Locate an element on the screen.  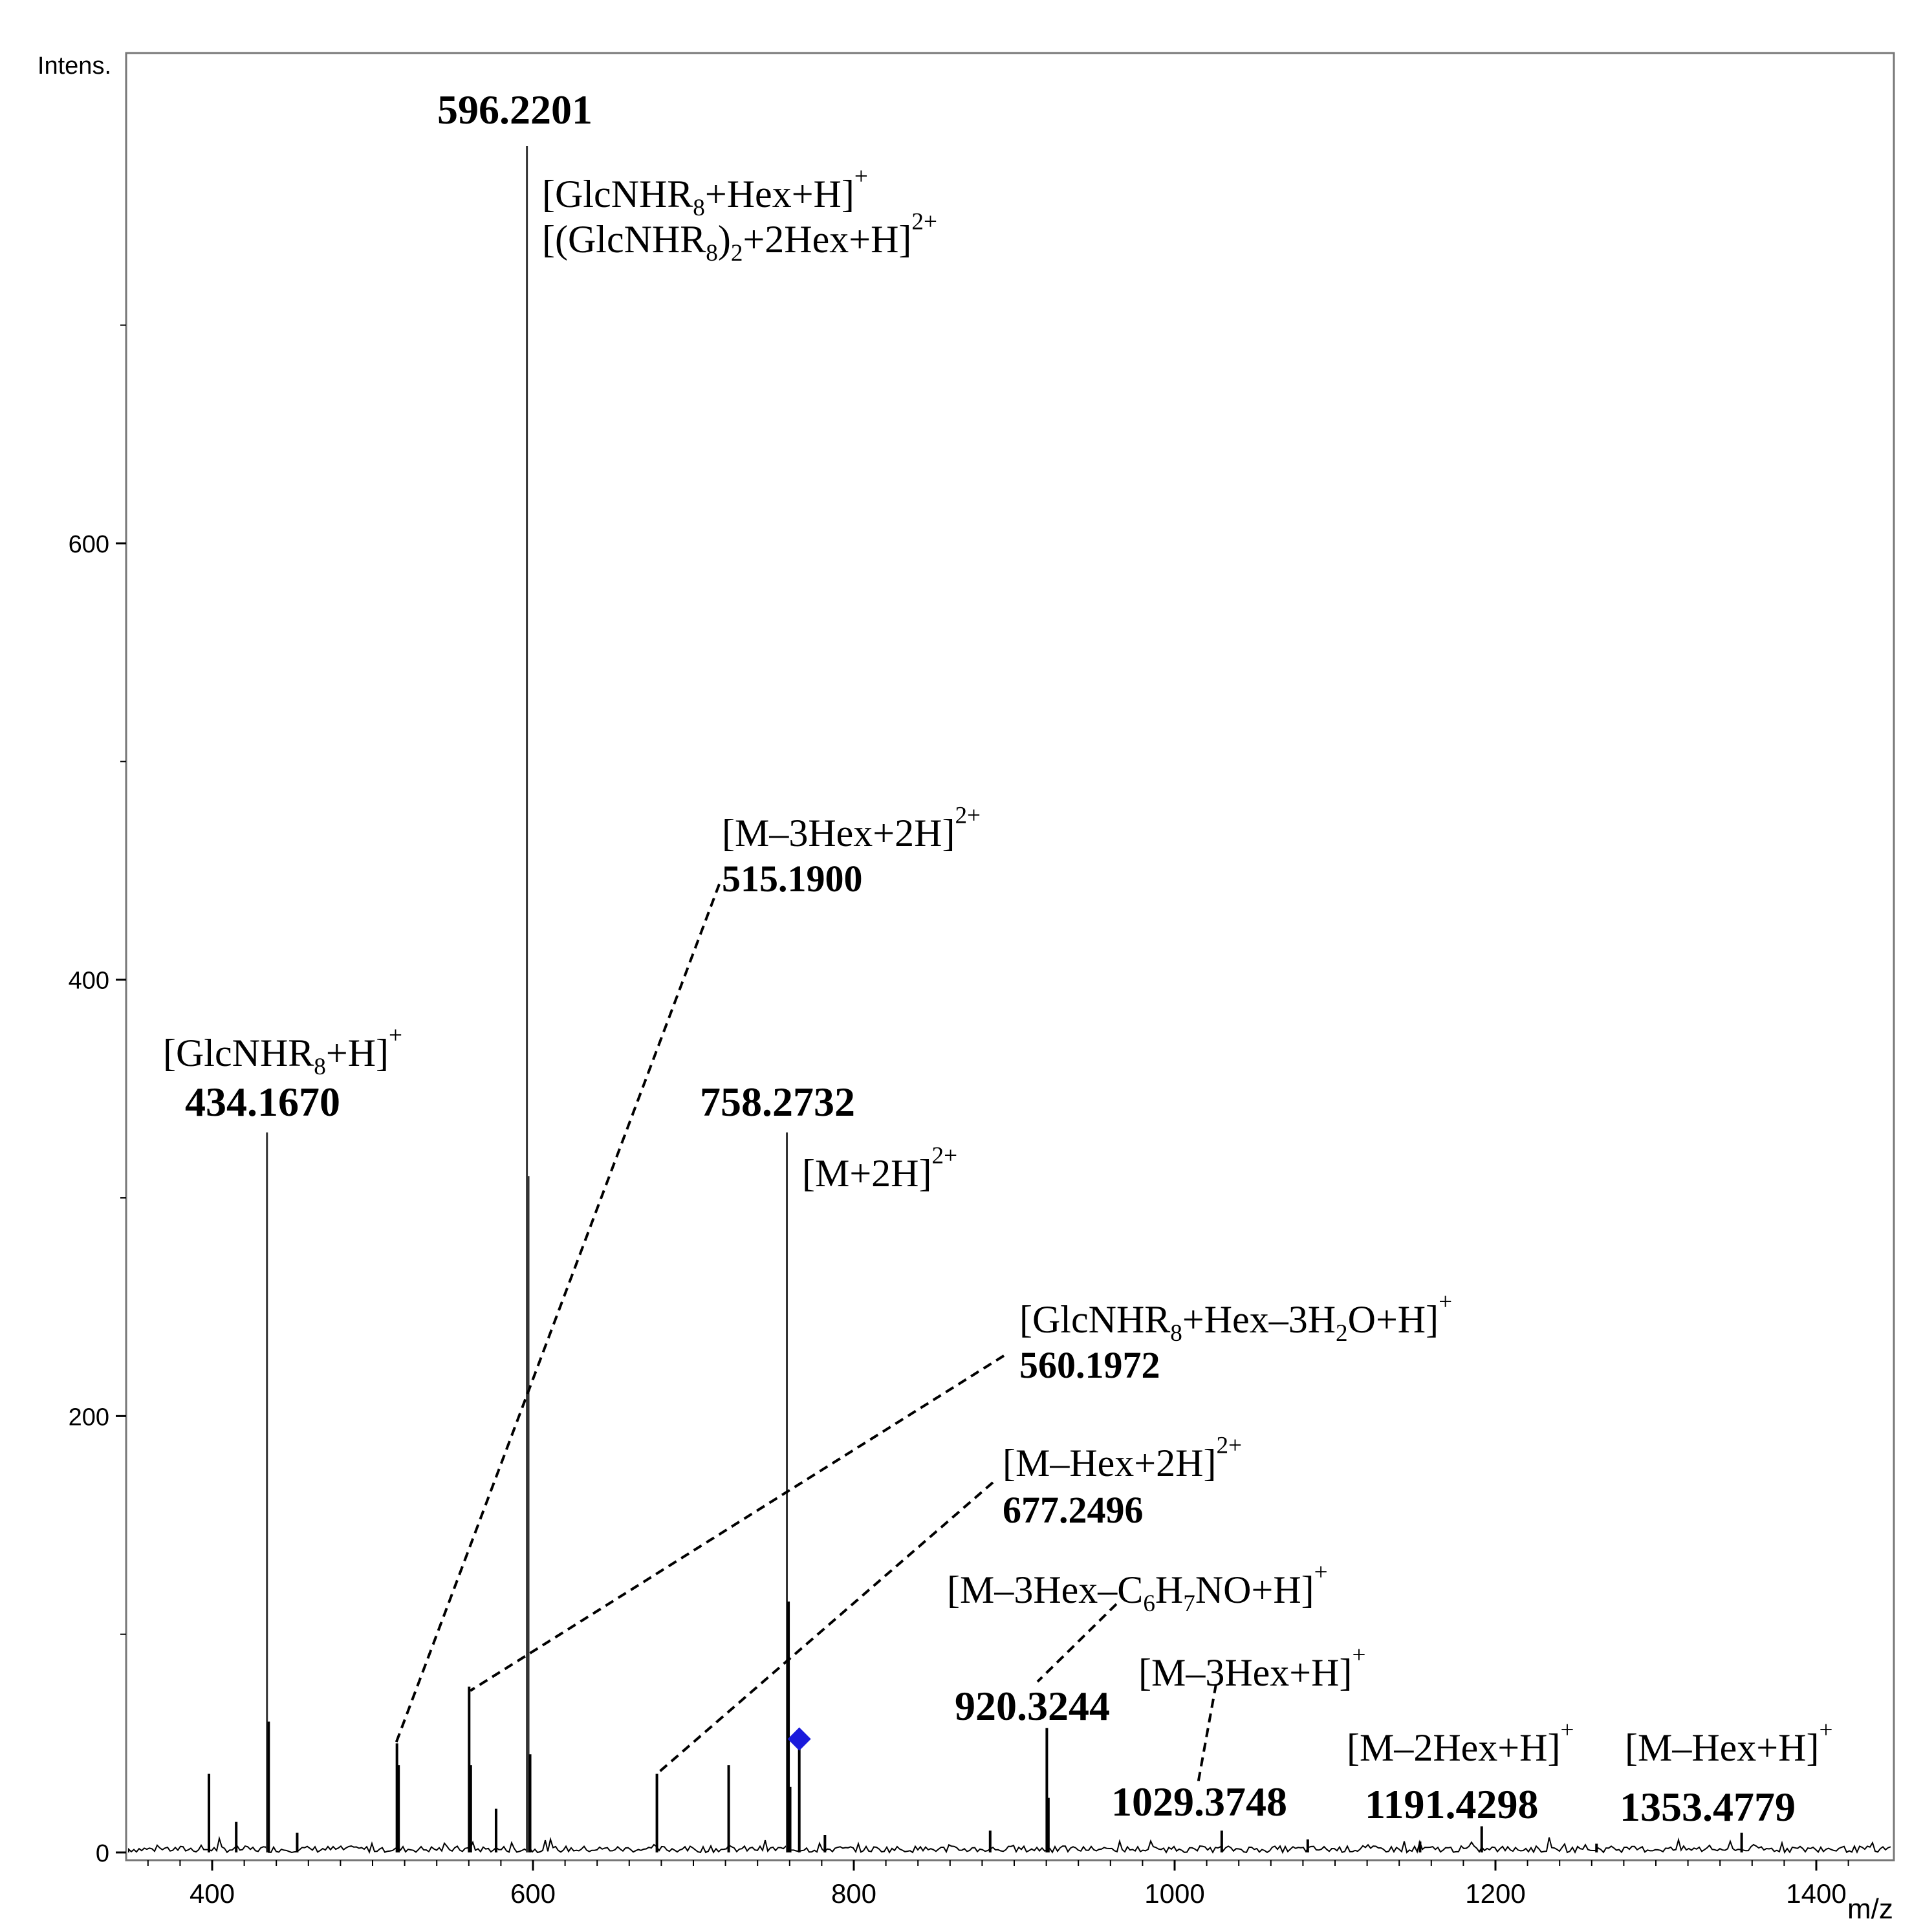
ion-label-596-a: [GlcNHR8+Hex+H]+ is located at coordinates (705, 192).